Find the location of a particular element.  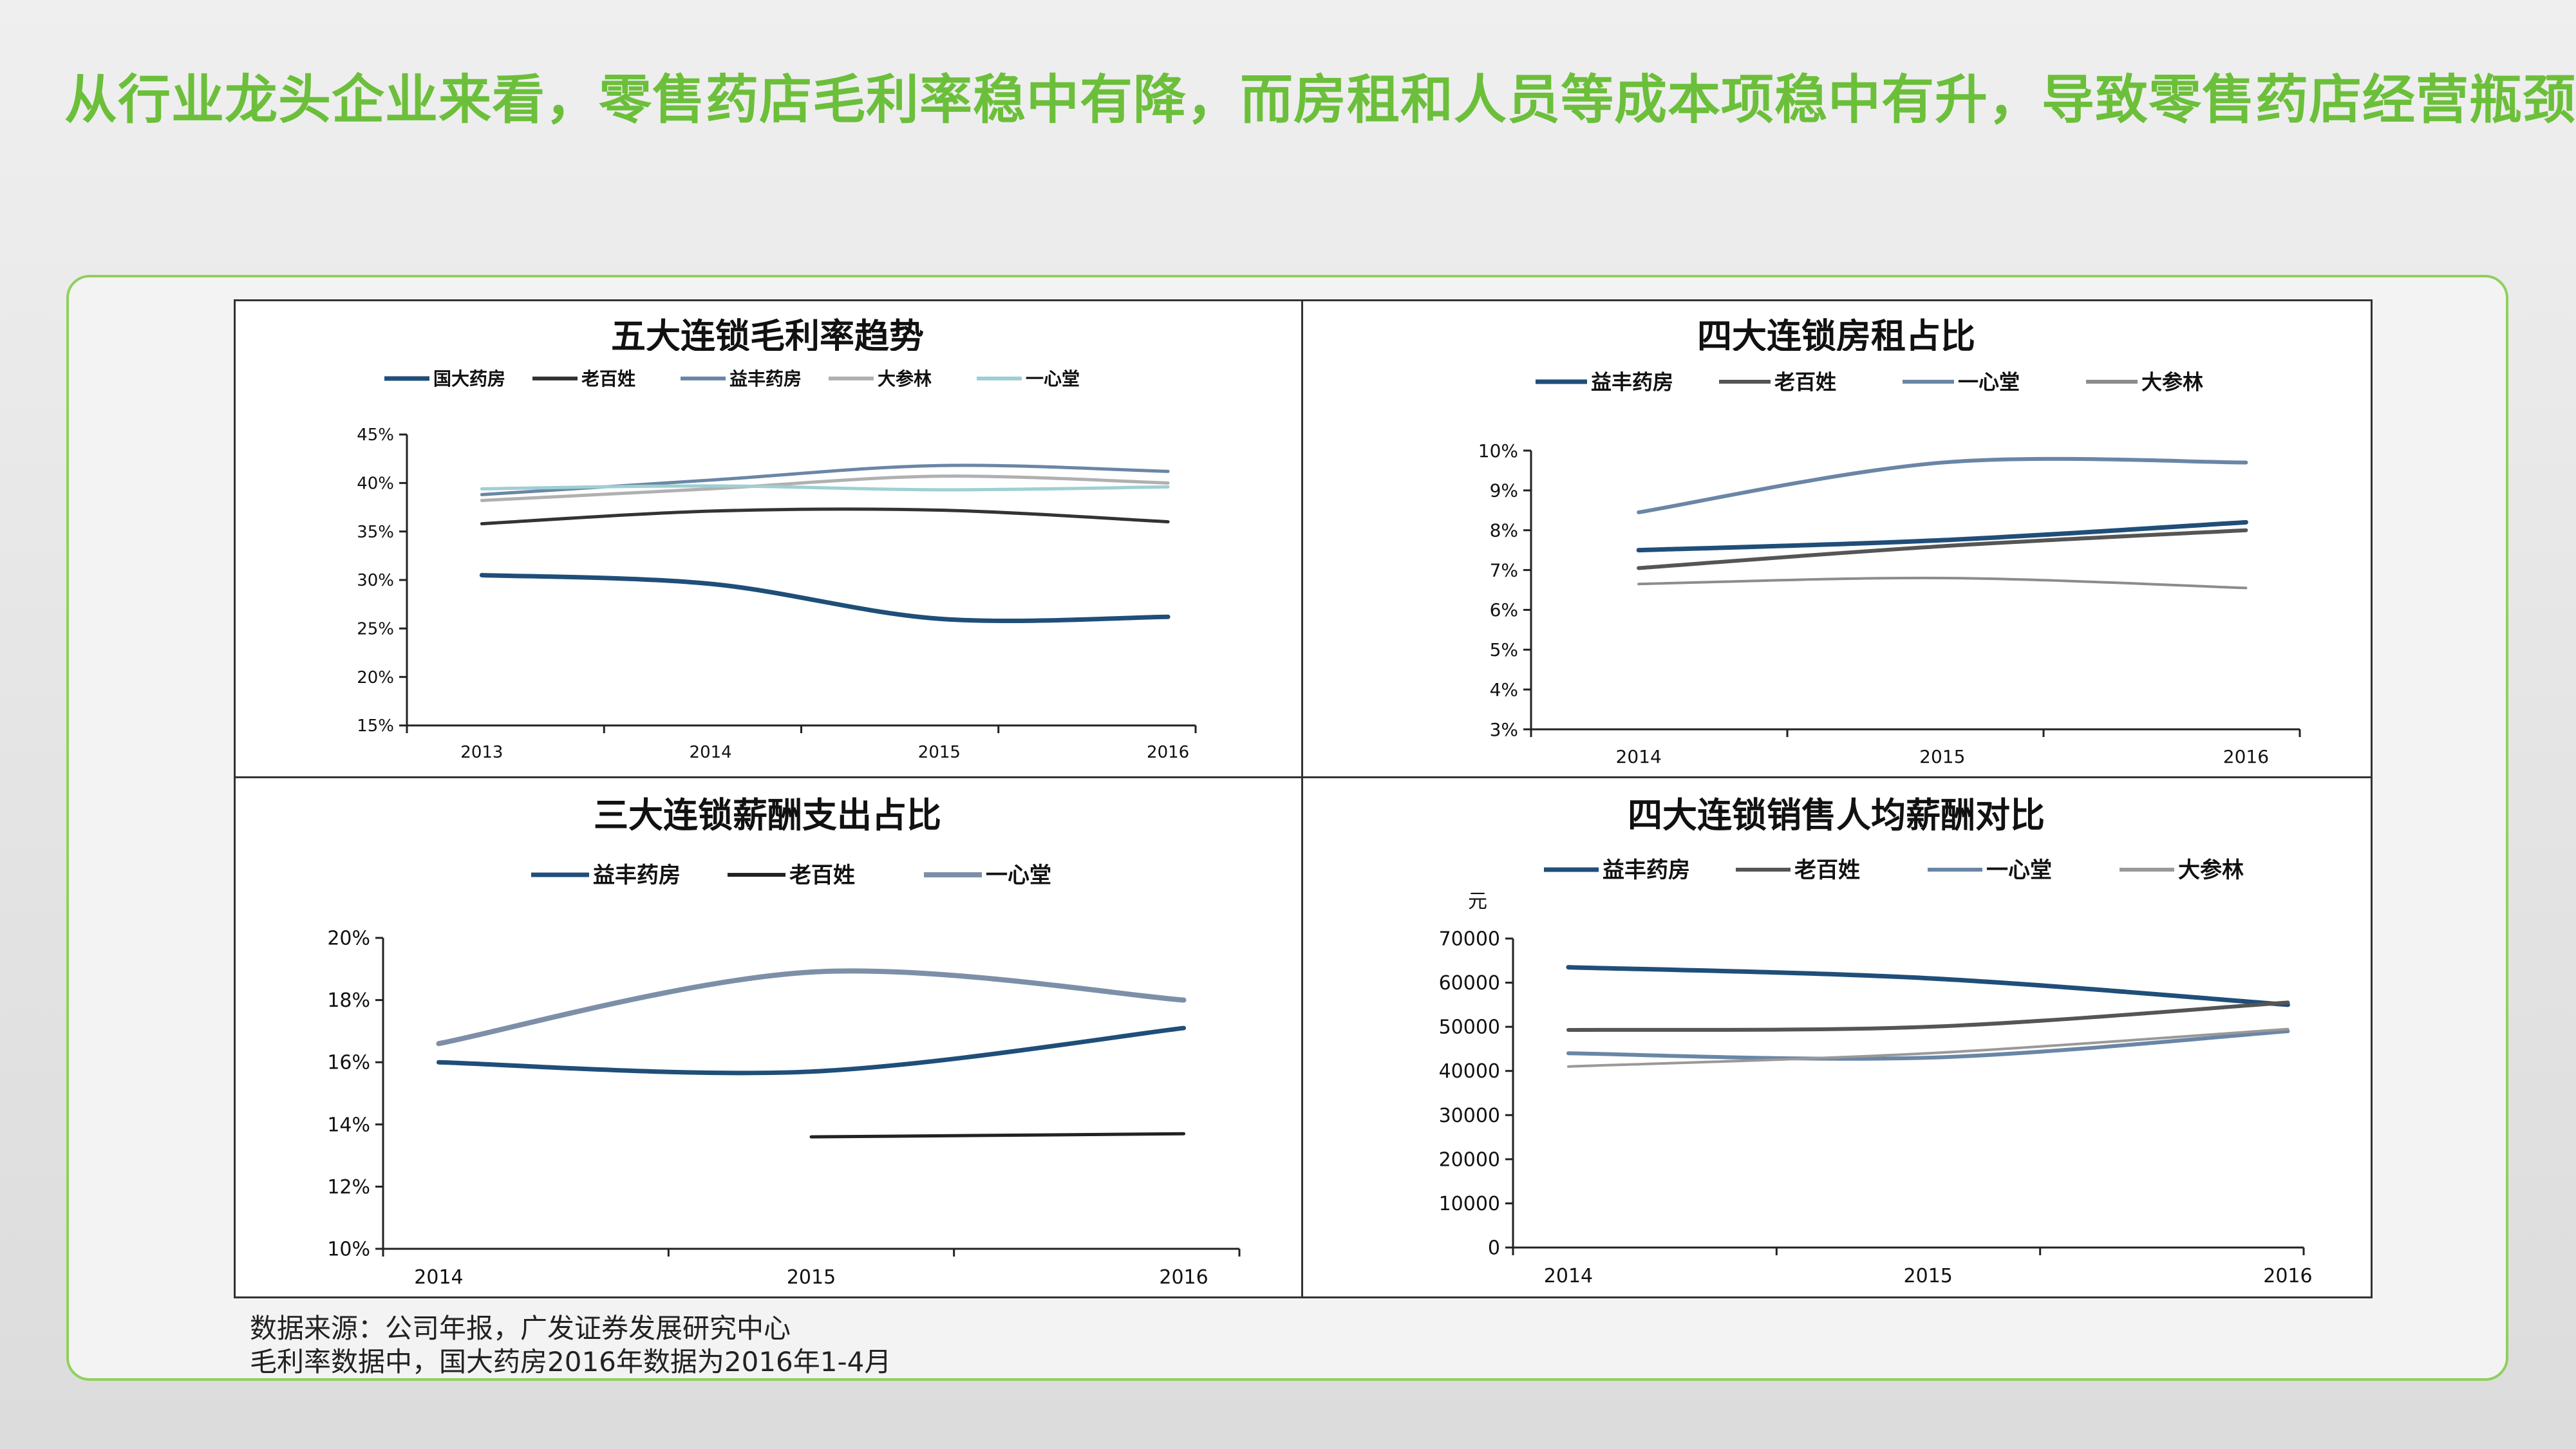

y-tick-label: 0 is located at coordinates (1494, 1248).